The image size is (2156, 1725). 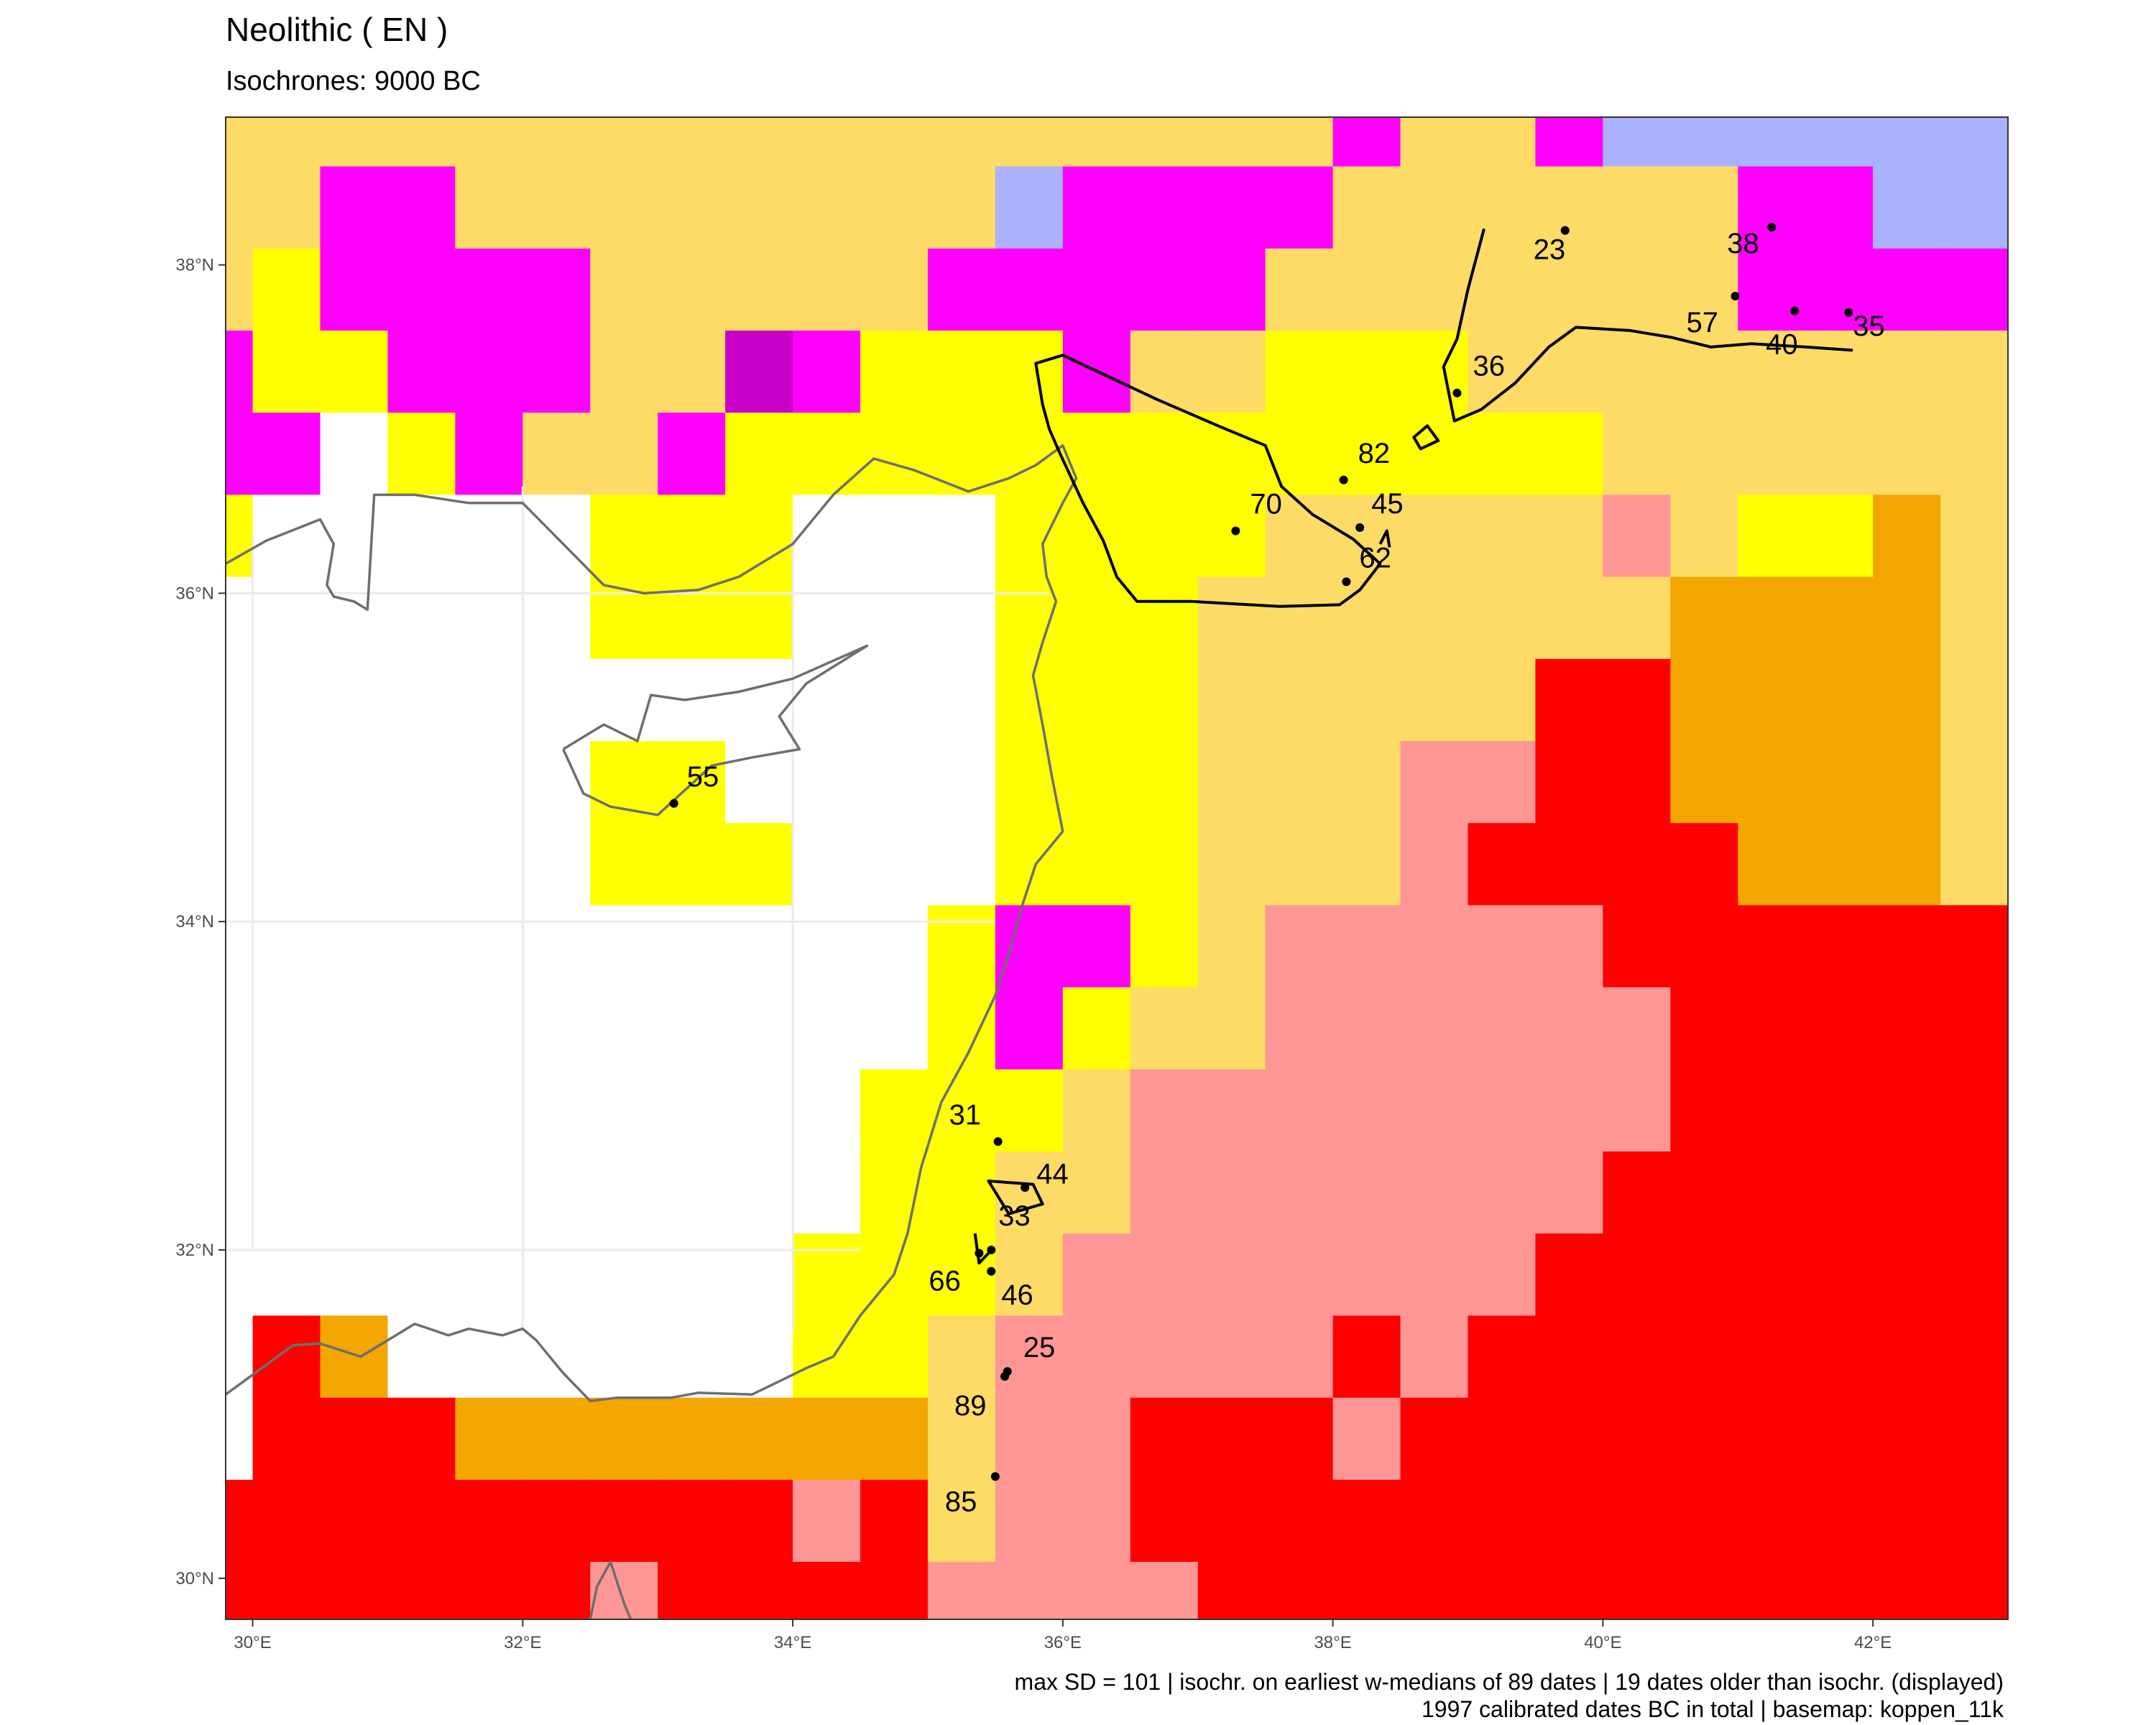 I want to click on site-label: 55, so click(x=703, y=777).